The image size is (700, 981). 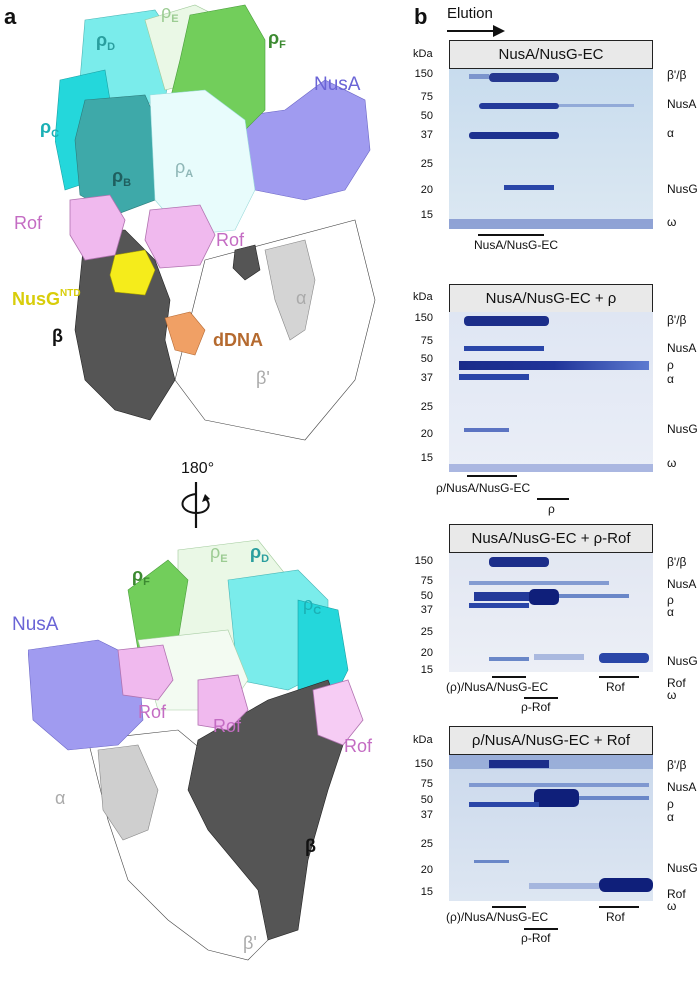 What do you see at coordinates (423, 764) in the screenshot?
I see `gel-4-mw-150: 150` at bounding box center [423, 764].